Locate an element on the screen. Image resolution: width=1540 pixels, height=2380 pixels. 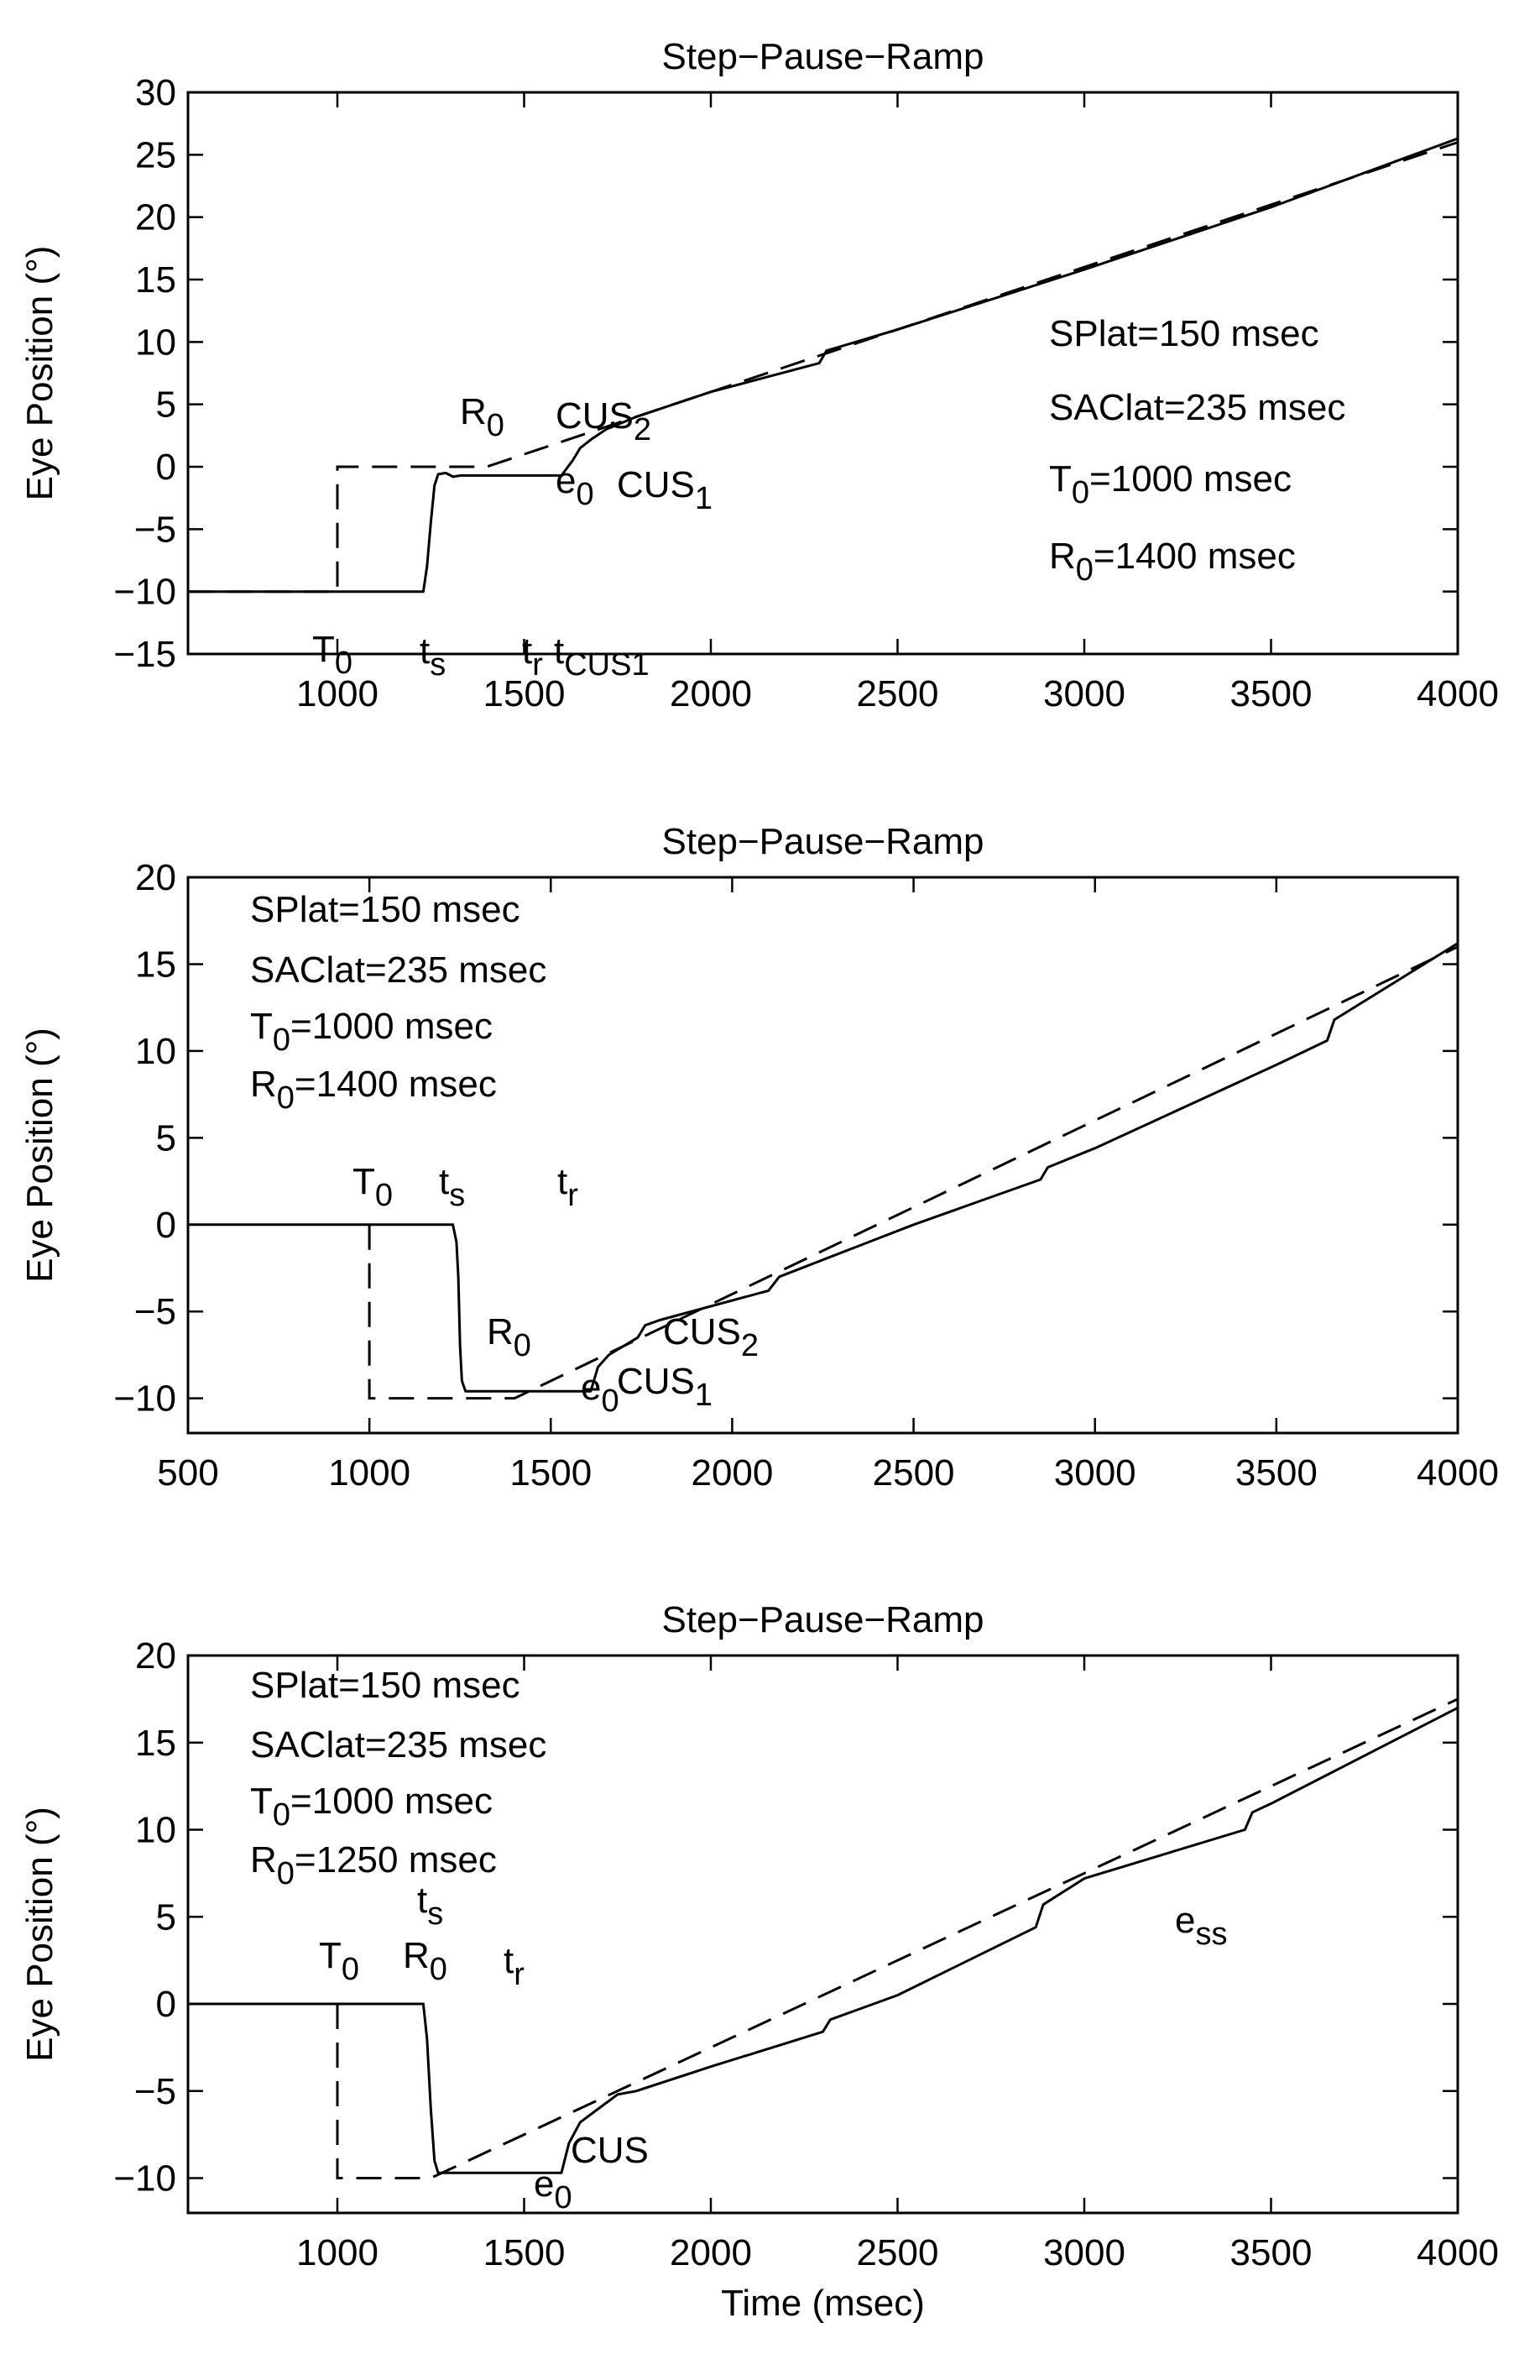
info-line: R0=1400 msec is located at coordinates (1172, 562).